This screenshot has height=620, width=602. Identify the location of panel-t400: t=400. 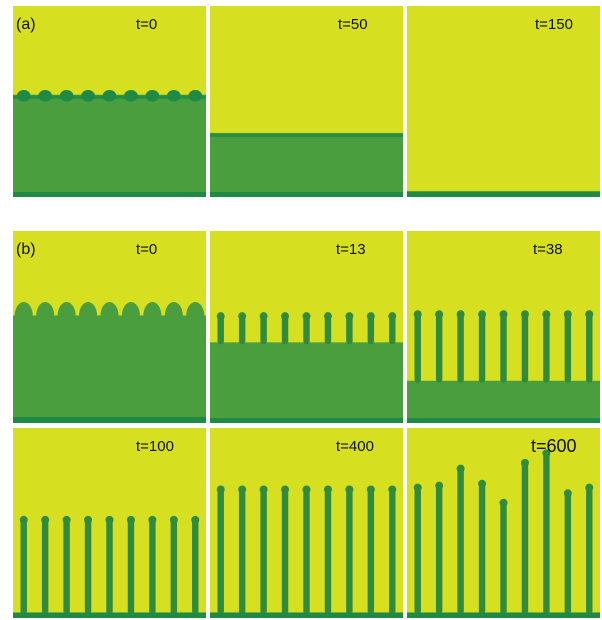
(306, 523).